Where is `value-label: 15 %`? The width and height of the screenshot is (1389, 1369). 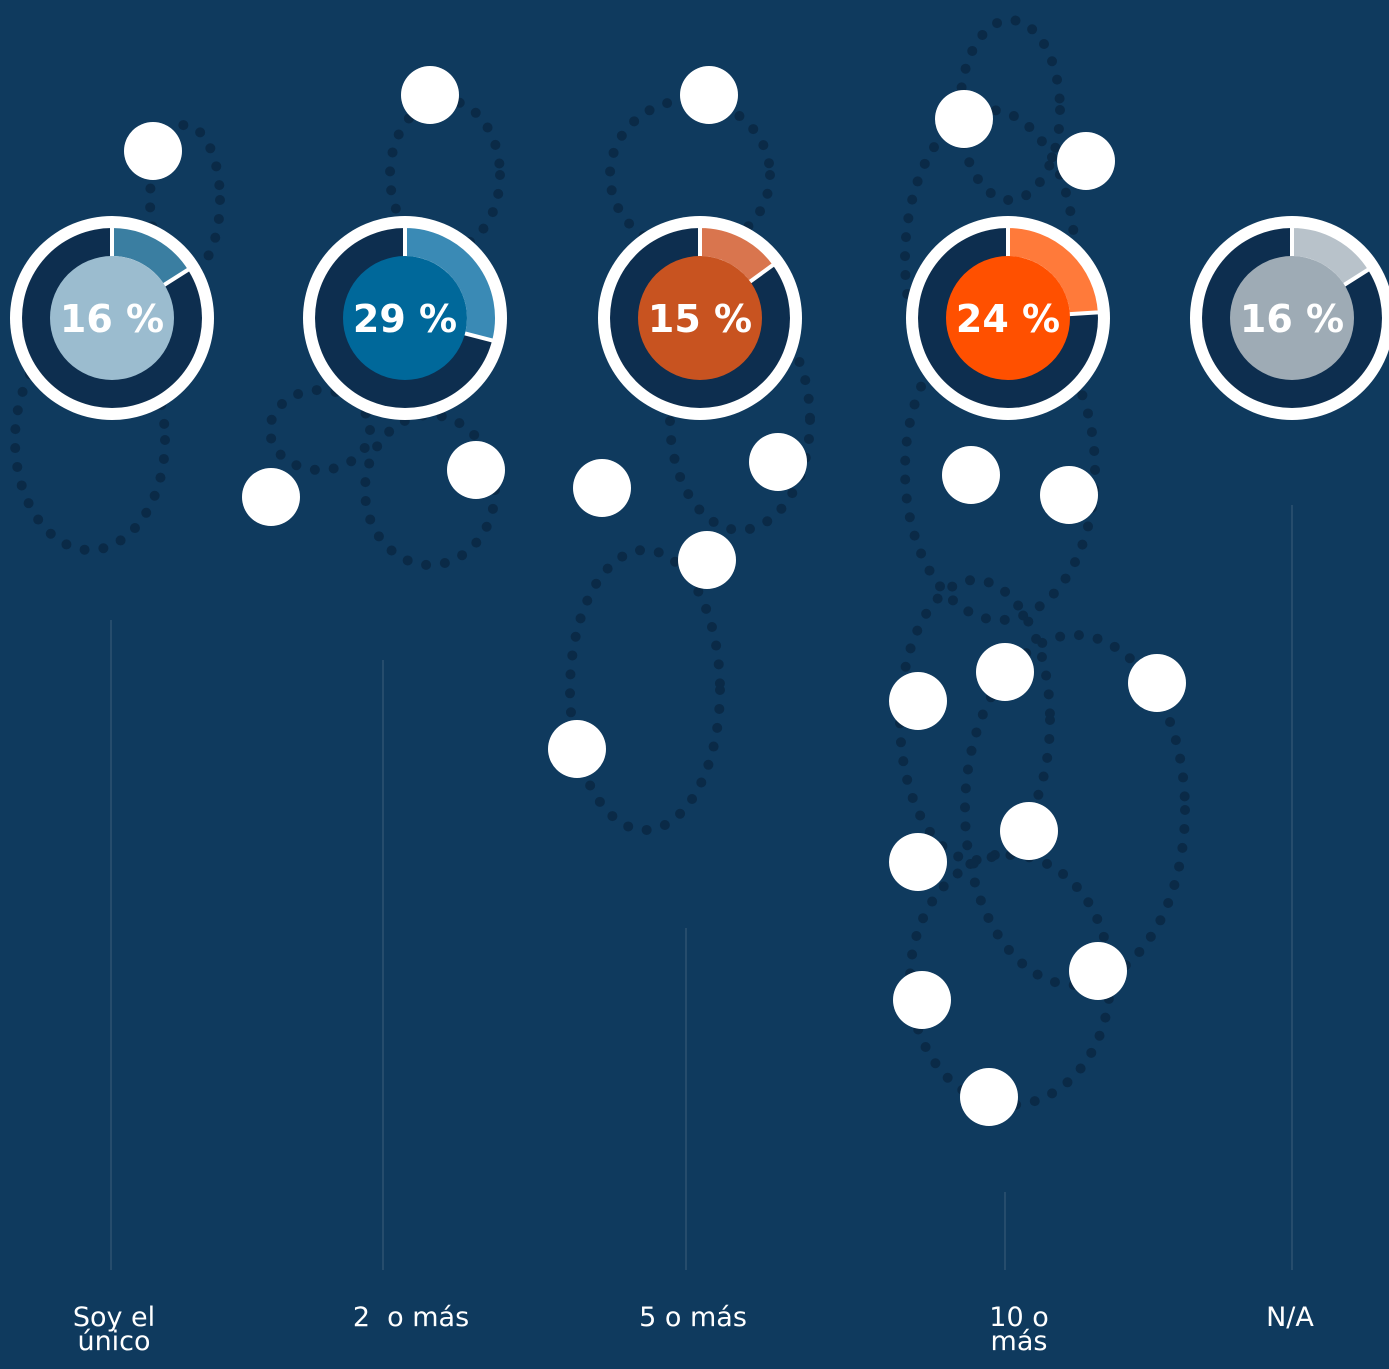 value-label: 15 % is located at coordinates (700, 319).